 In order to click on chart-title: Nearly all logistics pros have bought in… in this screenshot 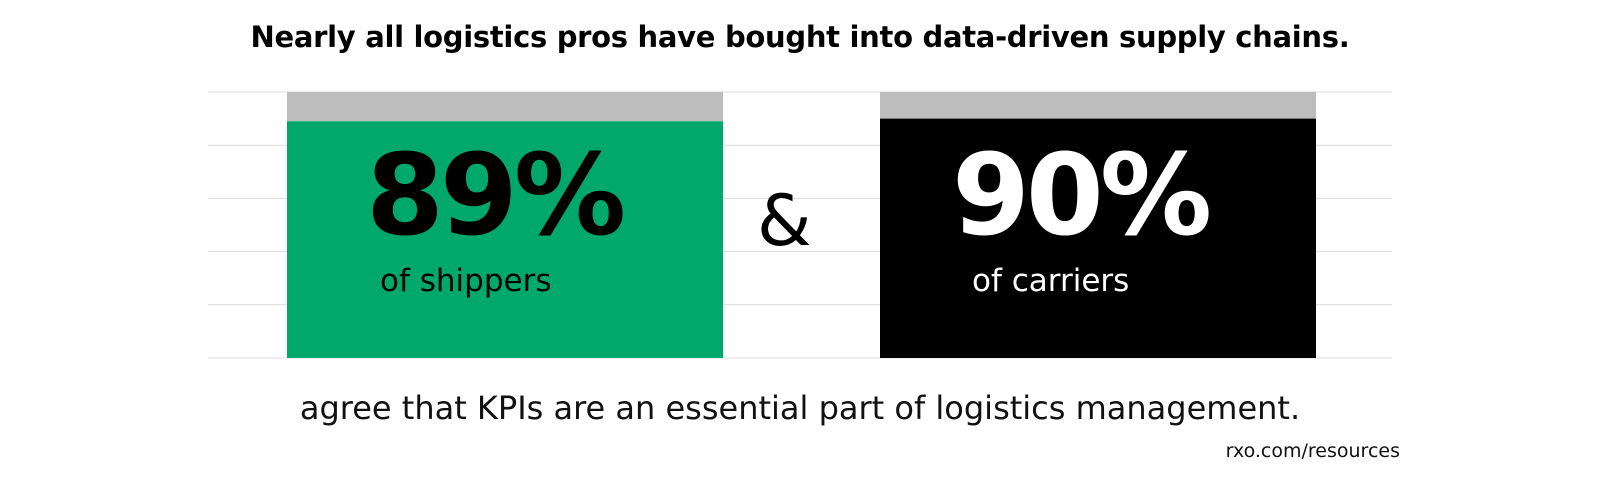, I will do `click(800, 37)`.